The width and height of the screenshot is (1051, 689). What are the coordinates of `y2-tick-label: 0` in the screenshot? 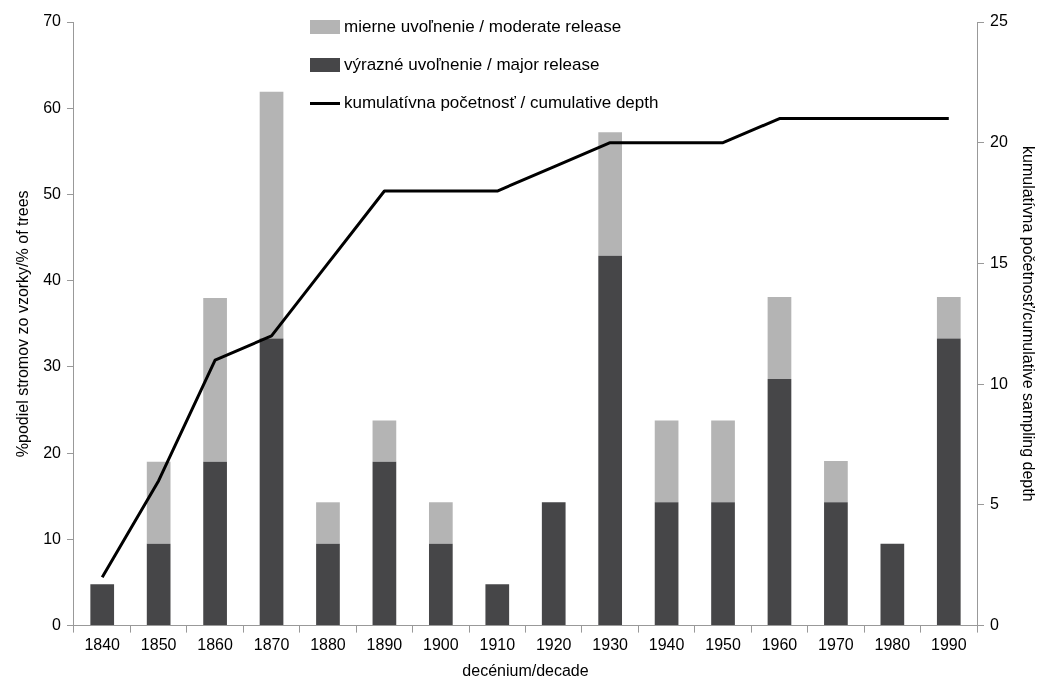 It's located at (994, 625).